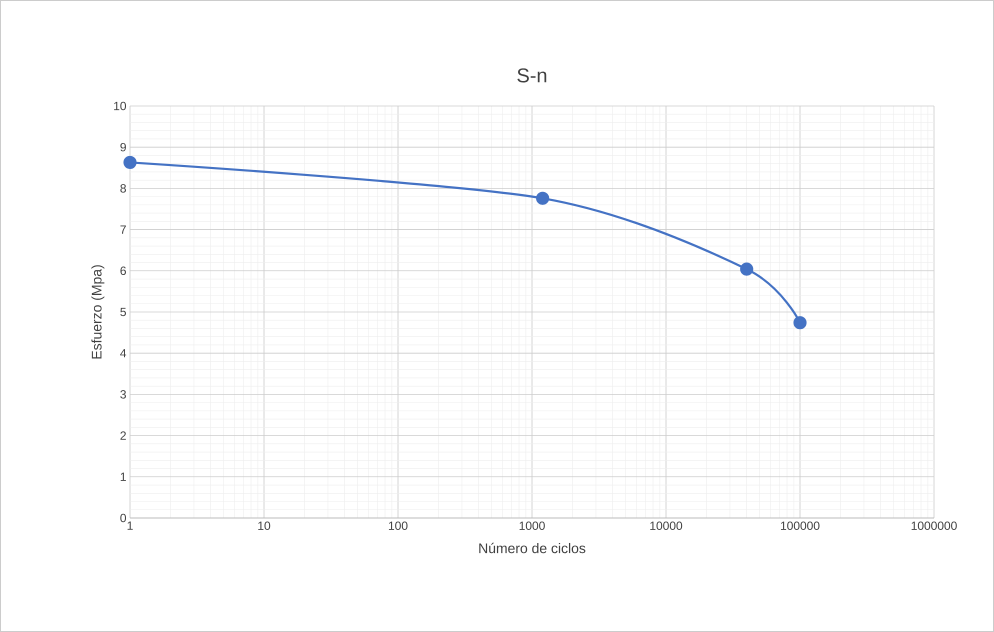 This screenshot has width=994, height=632. I want to click on y-tick-label: 4, so click(123, 353).